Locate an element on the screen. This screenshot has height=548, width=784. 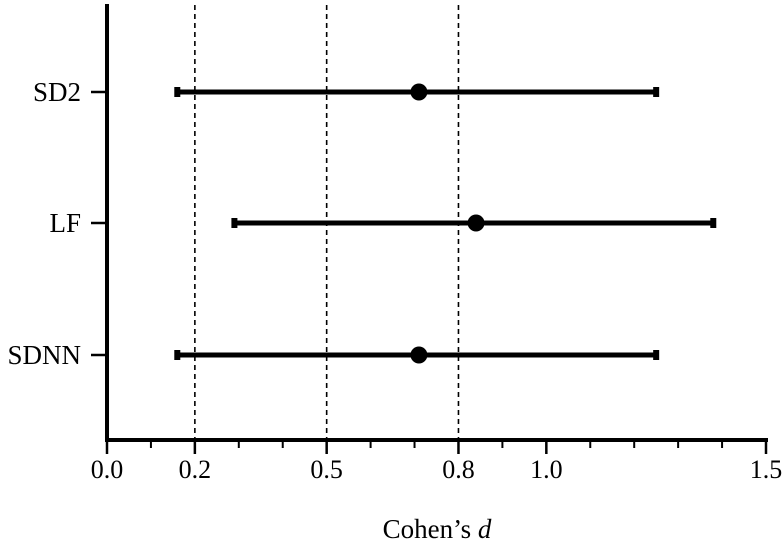
x-tick-label: 0.5 is located at coordinates (326, 469).